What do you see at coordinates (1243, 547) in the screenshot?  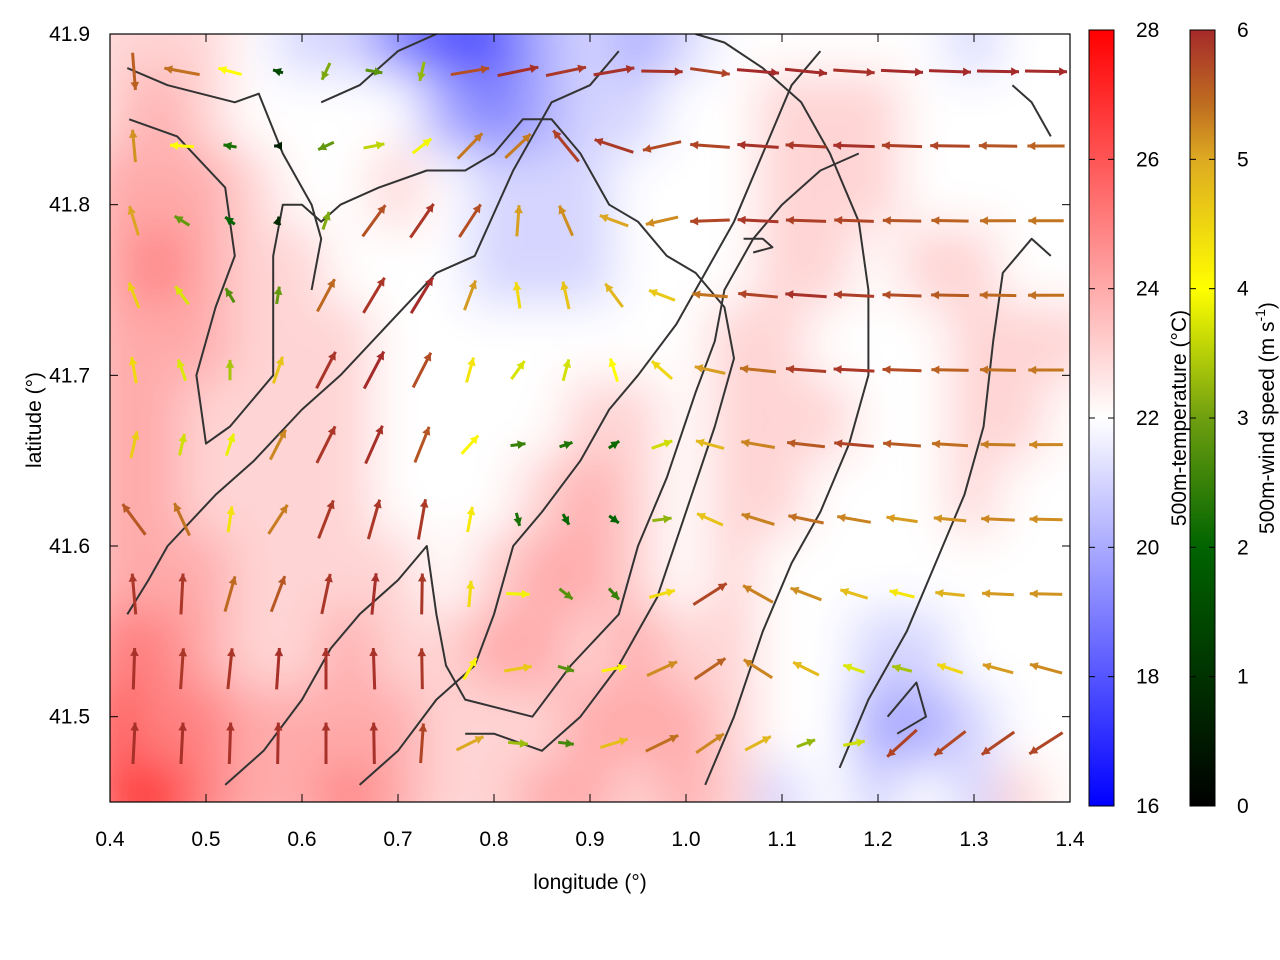 I see `colorbar-tick-label: 2` at bounding box center [1243, 547].